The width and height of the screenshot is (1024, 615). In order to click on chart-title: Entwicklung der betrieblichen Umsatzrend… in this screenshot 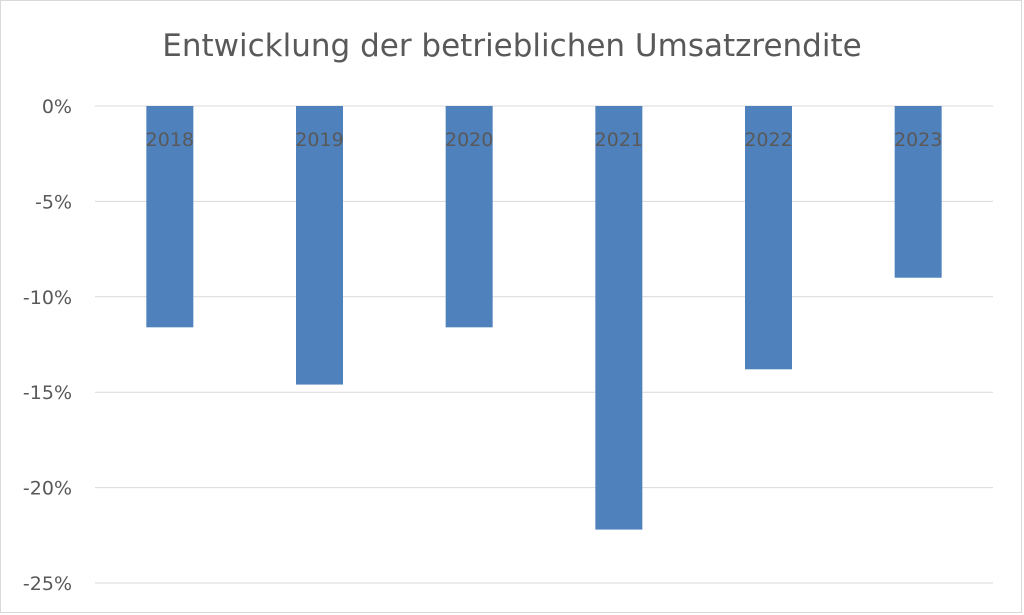, I will do `click(512, 46)`.